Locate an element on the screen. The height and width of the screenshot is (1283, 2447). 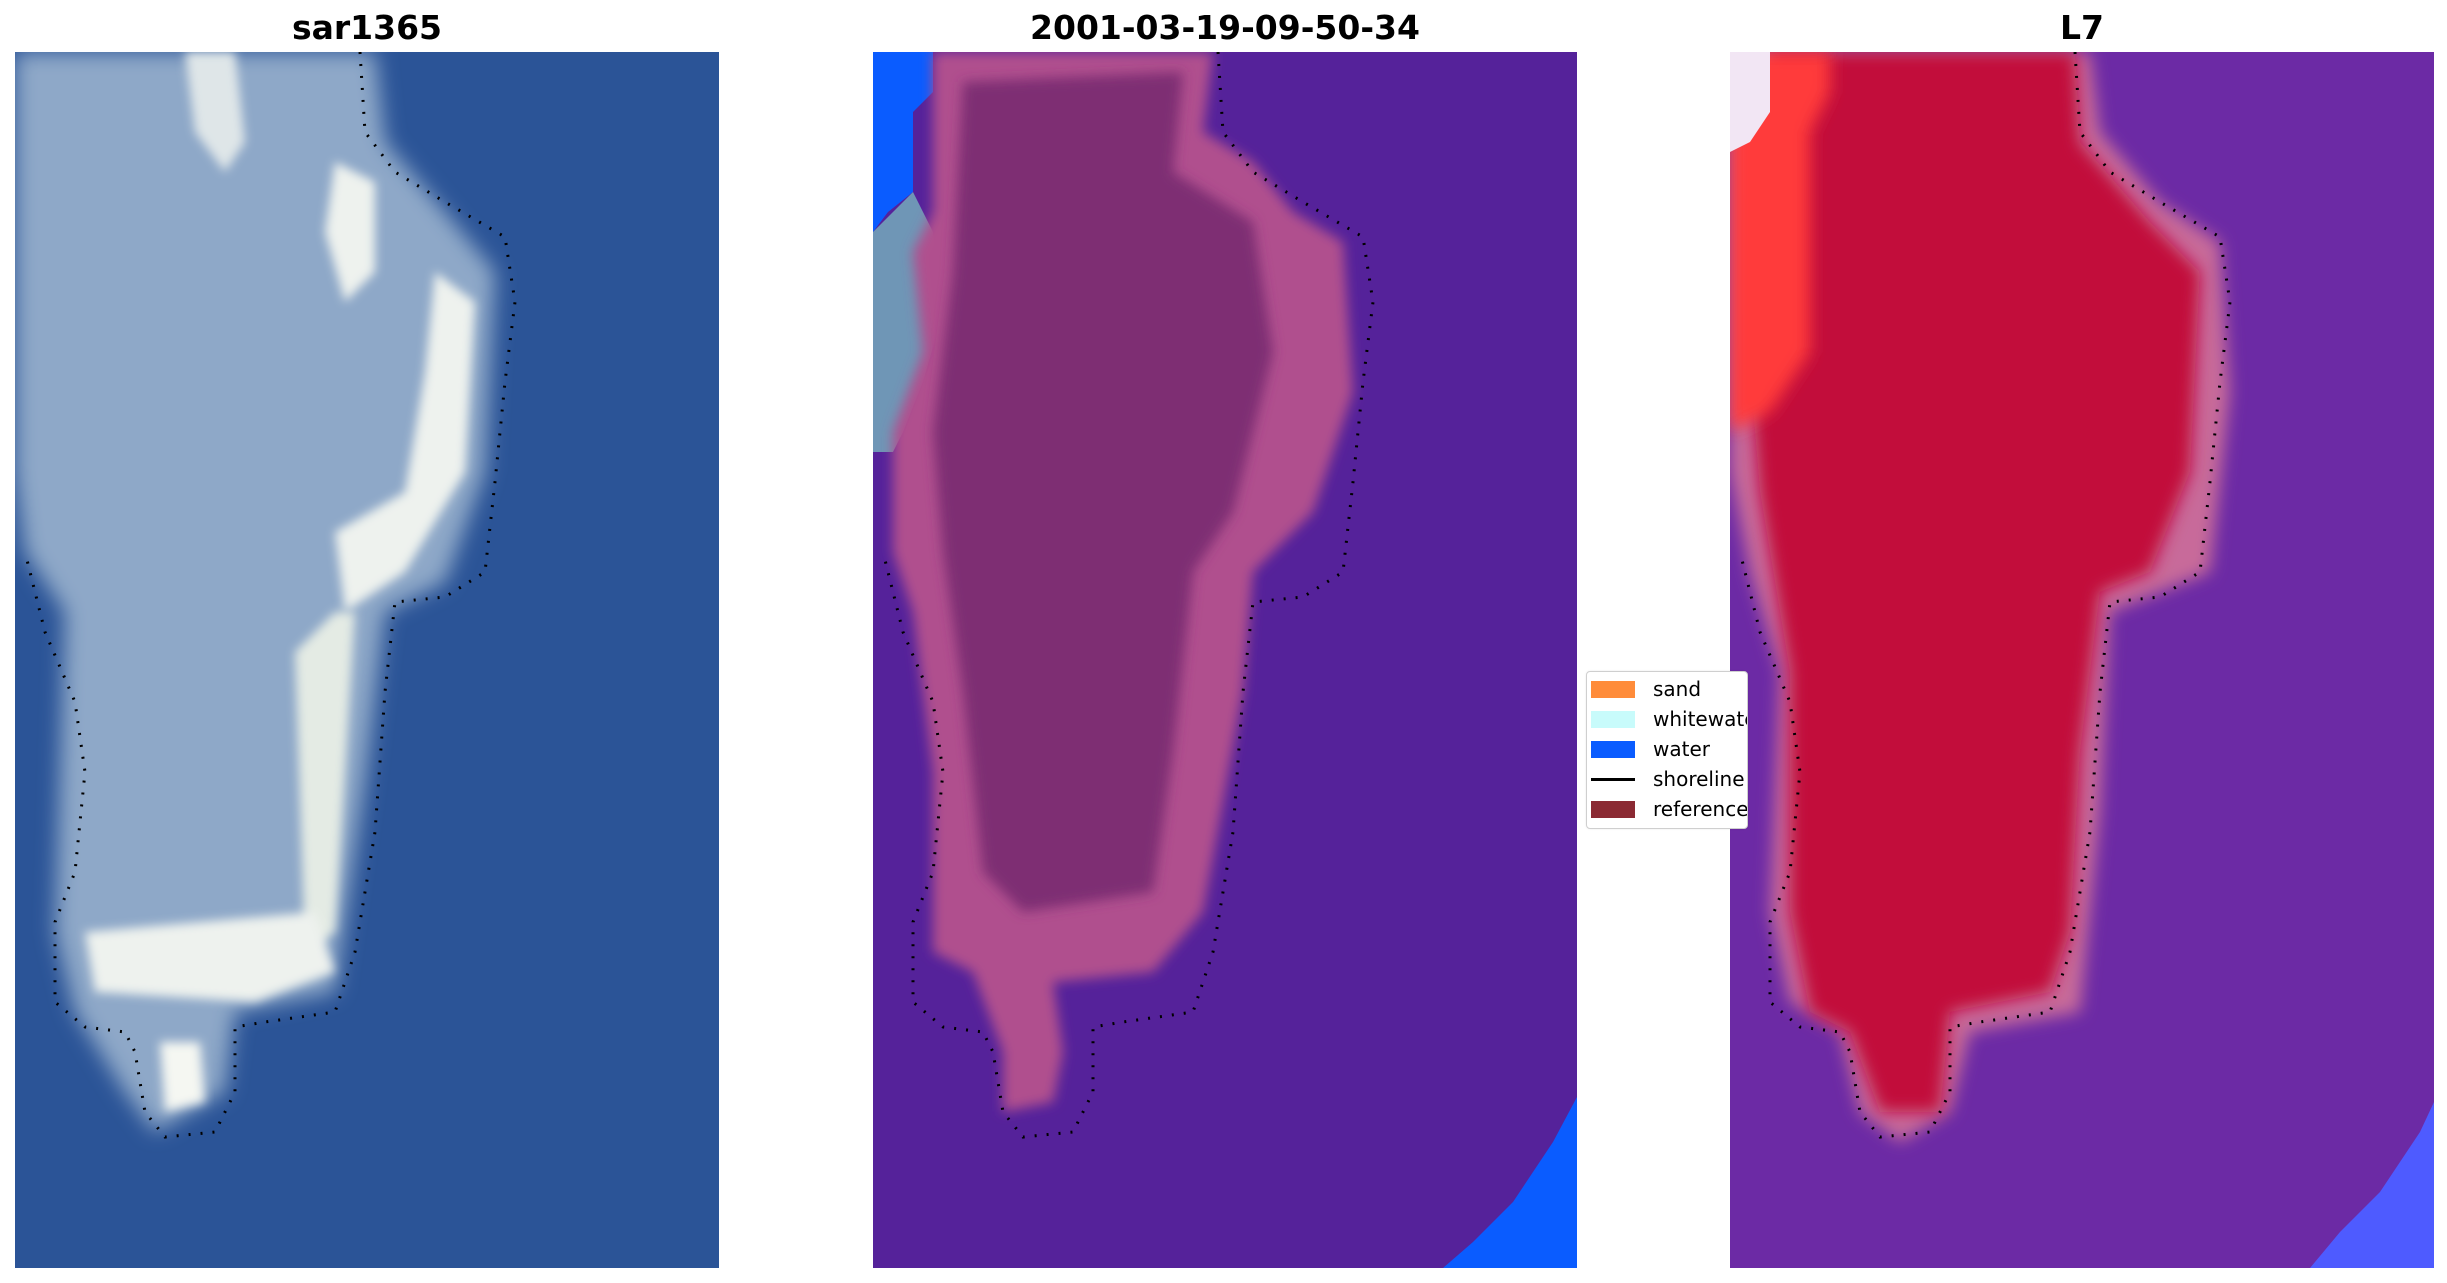
panel-title-rgb: sar1365 is located at coordinates (367, 27).